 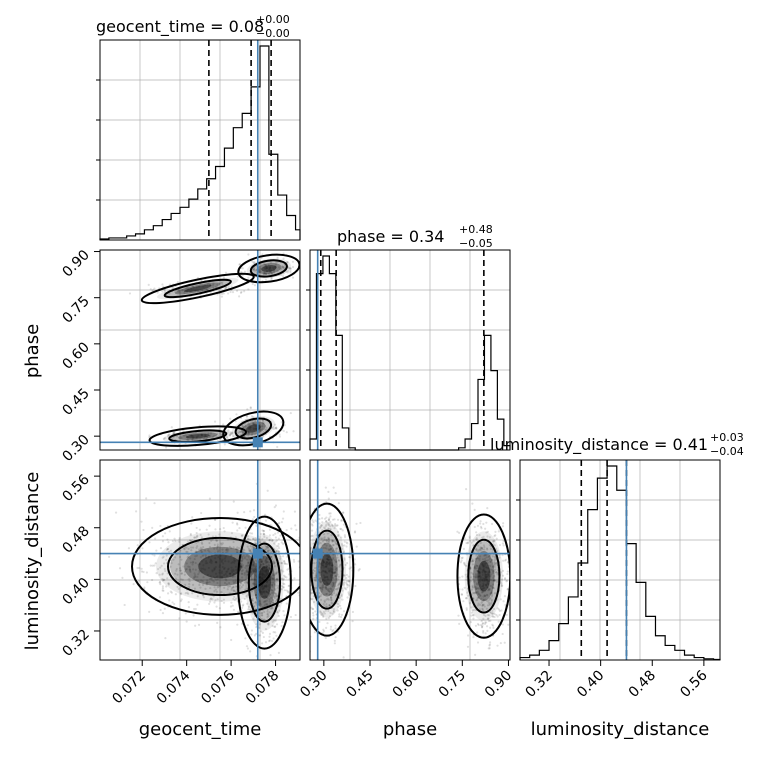 What do you see at coordinates (410, 350) in the screenshot?
I see `panel-frame-phase` at bounding box center [410, 350].